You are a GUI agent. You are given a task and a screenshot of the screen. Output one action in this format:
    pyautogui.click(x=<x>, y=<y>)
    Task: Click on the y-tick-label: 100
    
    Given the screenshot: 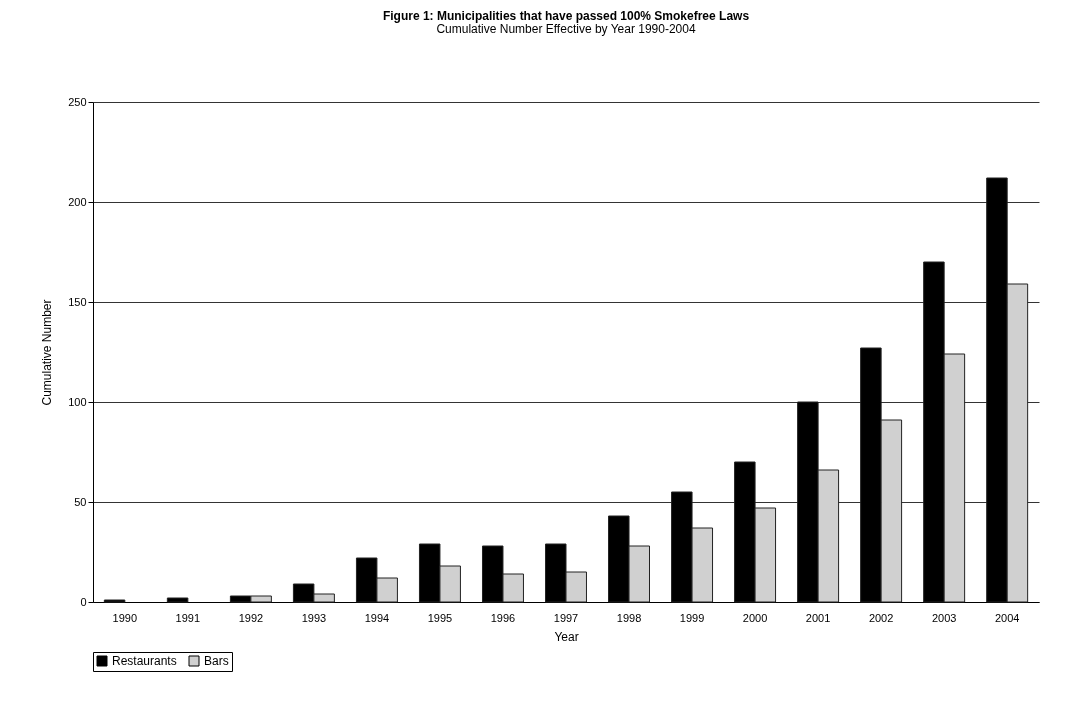 What is the action you would take?
    pyautogui.click(x=77, y=401)
    